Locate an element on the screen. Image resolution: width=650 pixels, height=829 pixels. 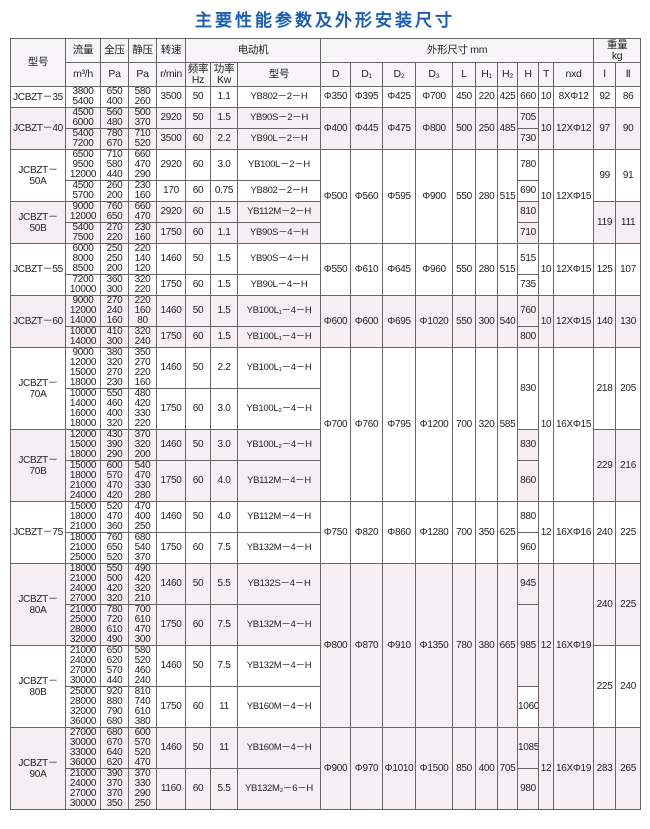
header-cell: 型号 is located at coordinates (279, 74).